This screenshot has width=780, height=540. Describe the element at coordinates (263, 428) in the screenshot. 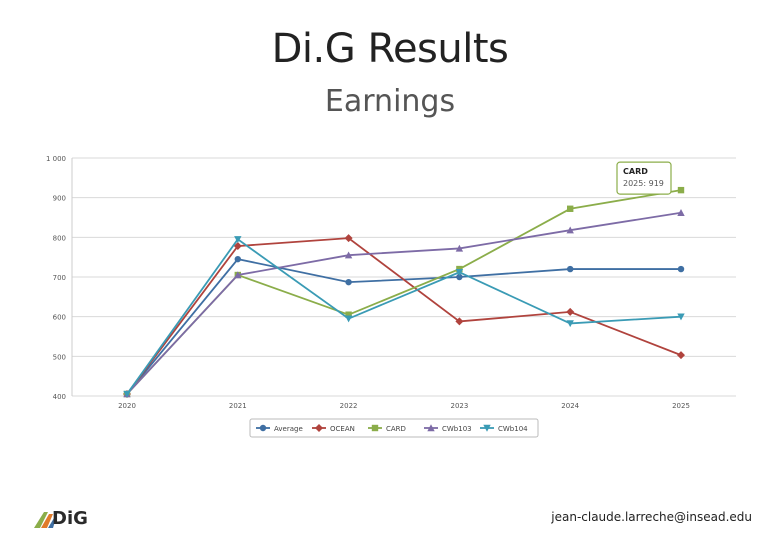

I see `legend-marker-average` at that location.